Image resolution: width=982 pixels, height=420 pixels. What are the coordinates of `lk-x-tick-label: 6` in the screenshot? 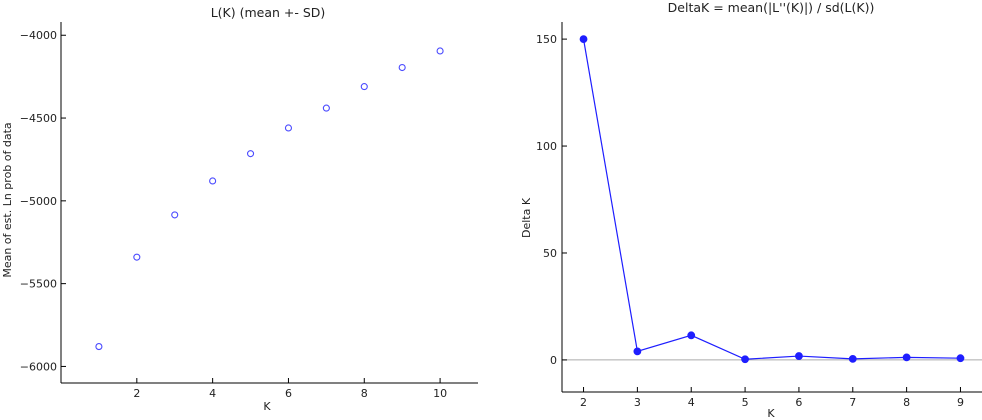 It's located at (288, 393).